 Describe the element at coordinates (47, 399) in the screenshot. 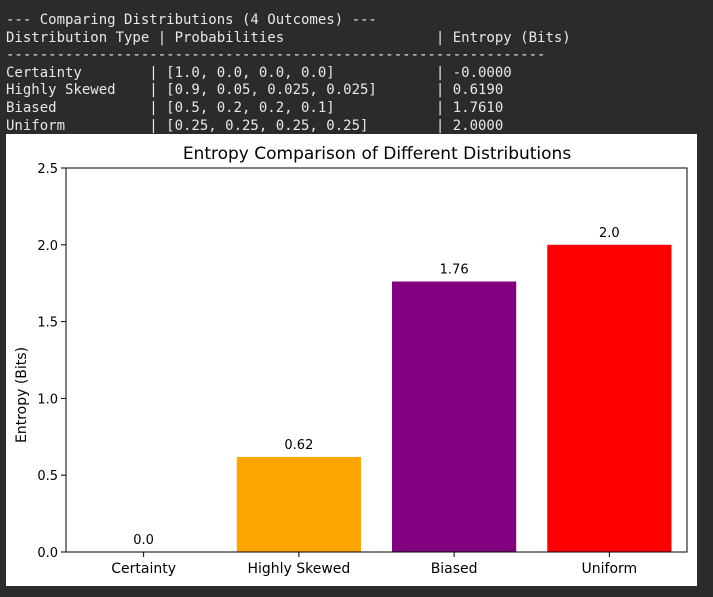

I see `y-tick-label: 1.0` at that location.